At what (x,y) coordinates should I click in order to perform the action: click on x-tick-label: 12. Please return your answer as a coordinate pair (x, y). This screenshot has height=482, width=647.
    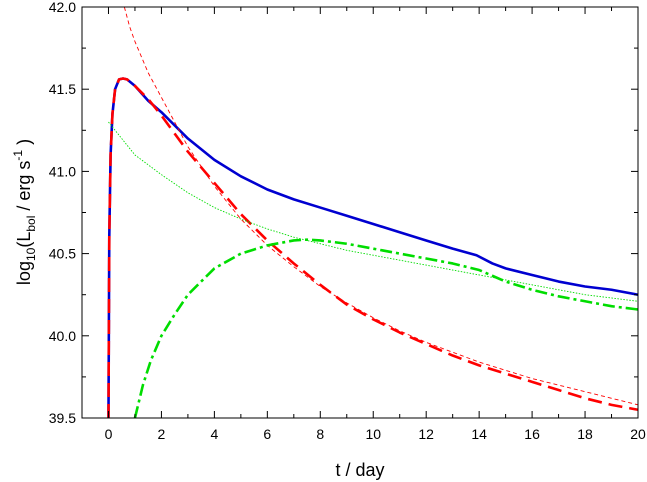
    Looking at the image, I should click on (426, 434).